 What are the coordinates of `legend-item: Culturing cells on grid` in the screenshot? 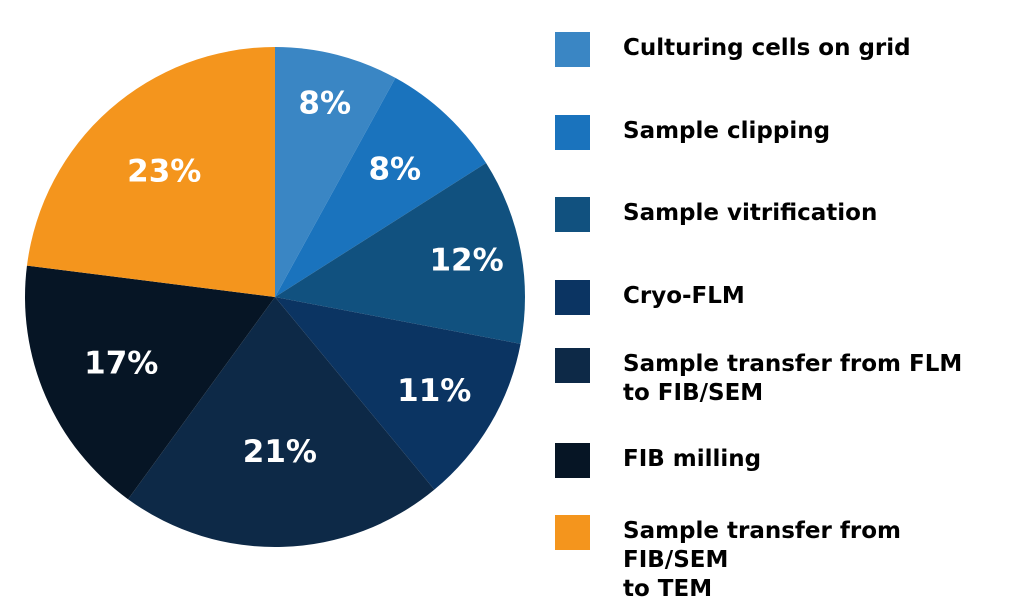 It's located at (784, 49).